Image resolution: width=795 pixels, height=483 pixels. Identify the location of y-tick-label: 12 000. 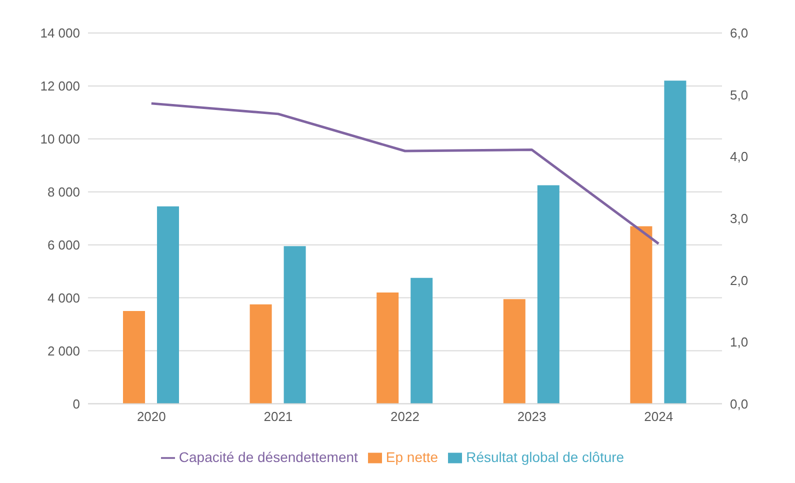
(60, 86).